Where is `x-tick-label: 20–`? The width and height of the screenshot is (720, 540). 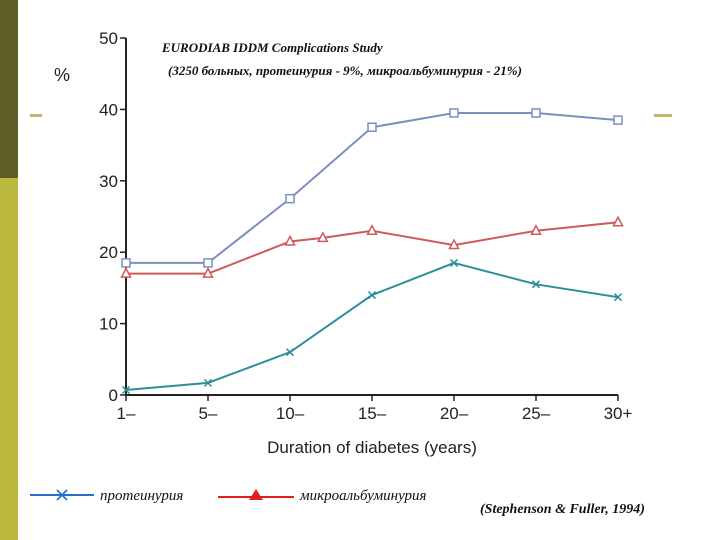 x-tick-label: 20– is located at coordinates (454, 413).